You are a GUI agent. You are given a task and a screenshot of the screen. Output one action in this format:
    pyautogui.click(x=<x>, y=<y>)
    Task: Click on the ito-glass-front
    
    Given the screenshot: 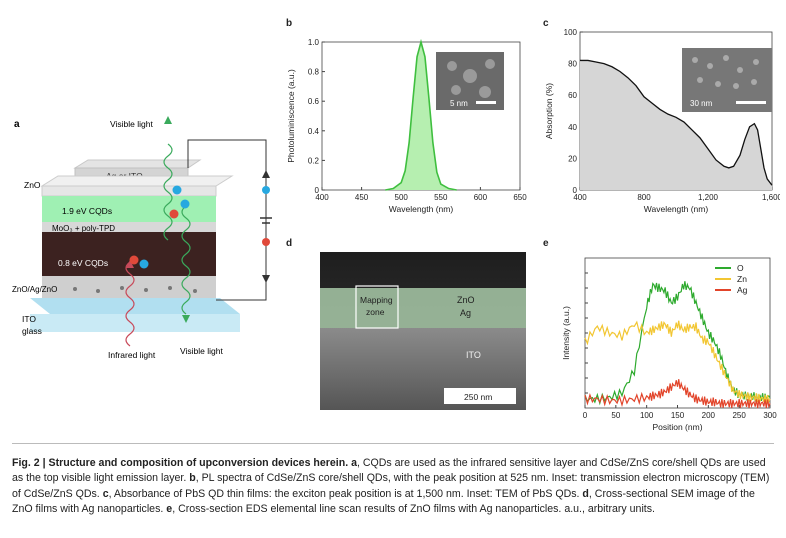 What is the action you would take?
    pyautogui.click(x=135, y=323)
    